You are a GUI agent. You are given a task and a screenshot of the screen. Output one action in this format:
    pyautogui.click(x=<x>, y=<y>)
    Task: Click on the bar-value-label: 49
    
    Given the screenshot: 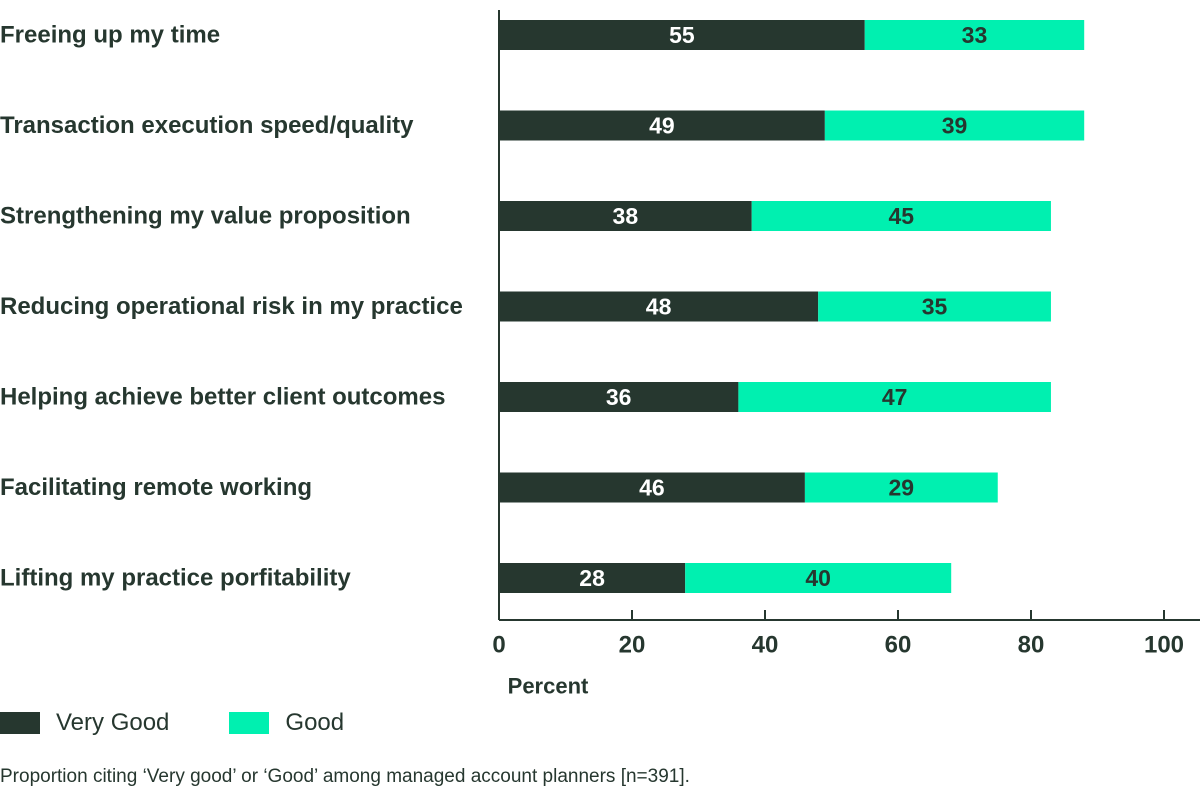 What is the action you would take?
    pyautogui.click(x=662, y=126)
    